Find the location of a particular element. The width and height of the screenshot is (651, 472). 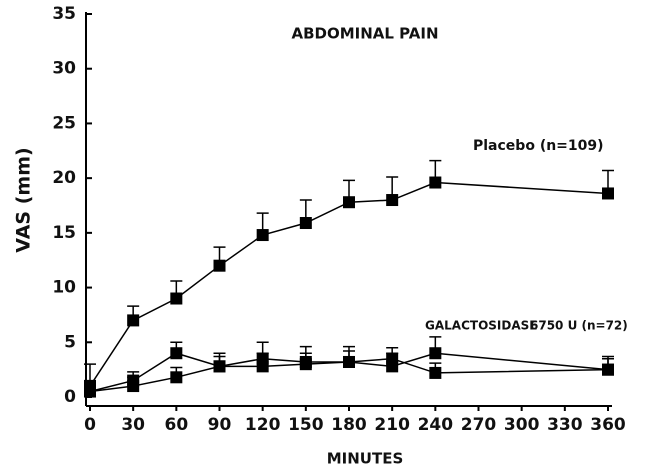

x-tick-label: 0 is located at coordinates (90, 425).